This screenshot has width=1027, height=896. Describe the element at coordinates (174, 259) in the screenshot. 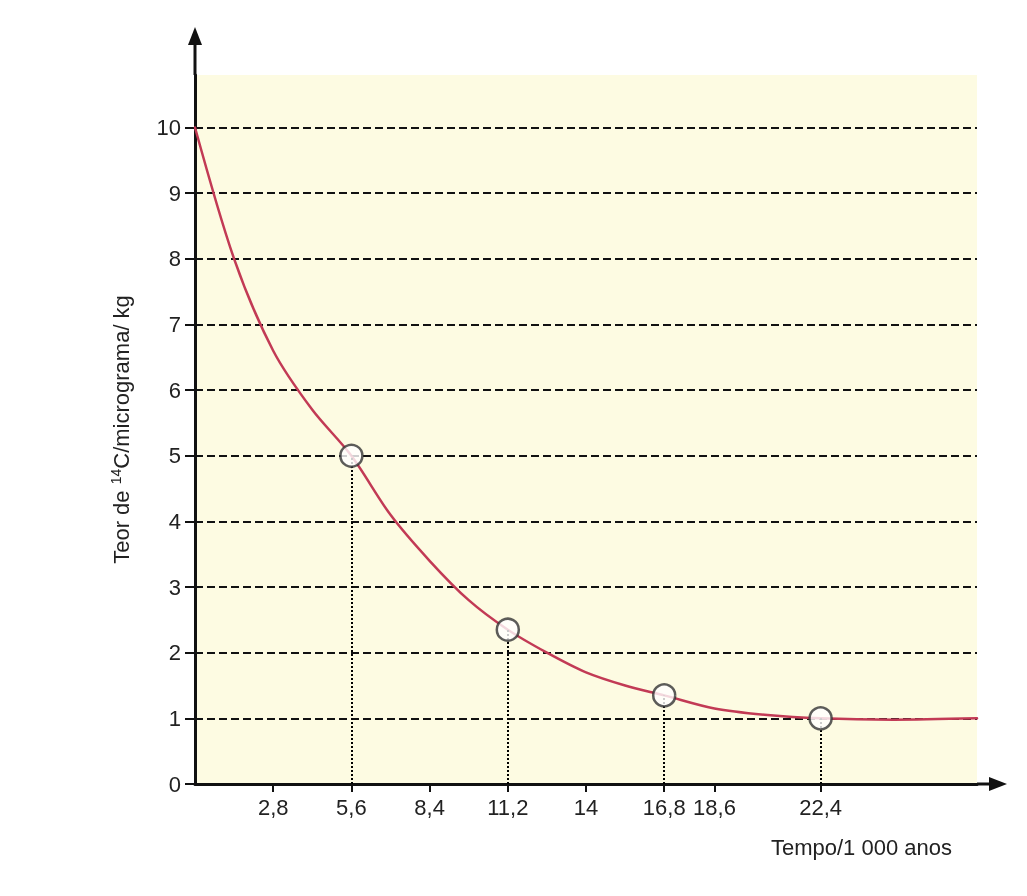

I see `y-tick-label: 8` at that location.